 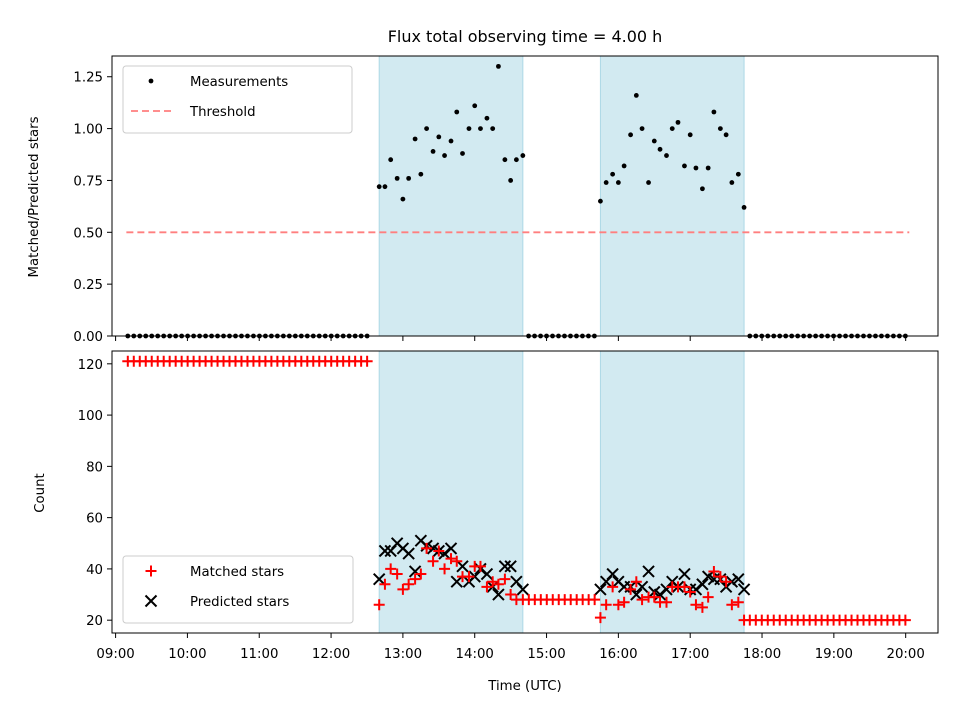 What do you see at coordinates (88, 130) in the screenshot?
I see `y-tick-label: 1.00` at bounding box center [88, 130].